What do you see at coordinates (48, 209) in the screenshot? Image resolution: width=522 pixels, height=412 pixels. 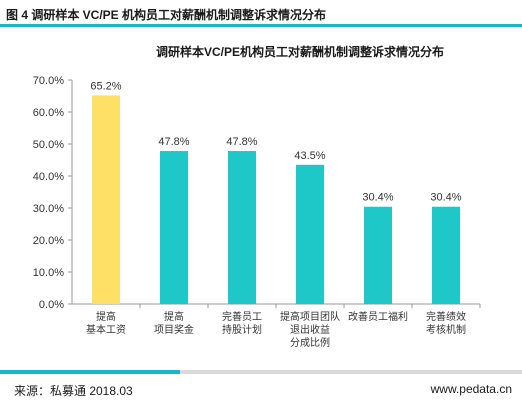 I see `y-tick-label: 30.0%` at bounding box center [48, 209].